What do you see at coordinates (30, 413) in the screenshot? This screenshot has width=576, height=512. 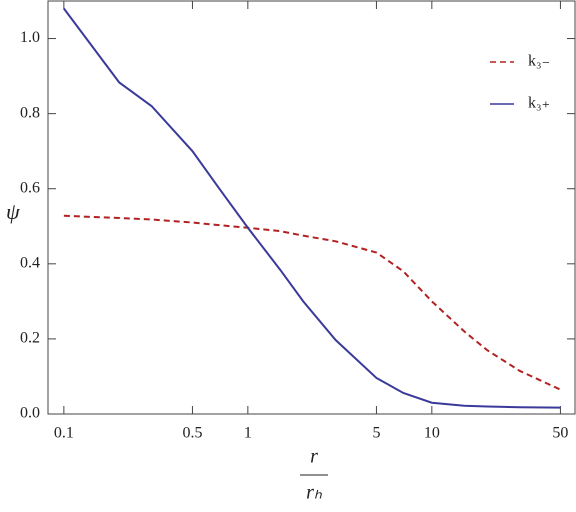 I see `y-tick-label: 0.0` at bounding box center [30, 413].